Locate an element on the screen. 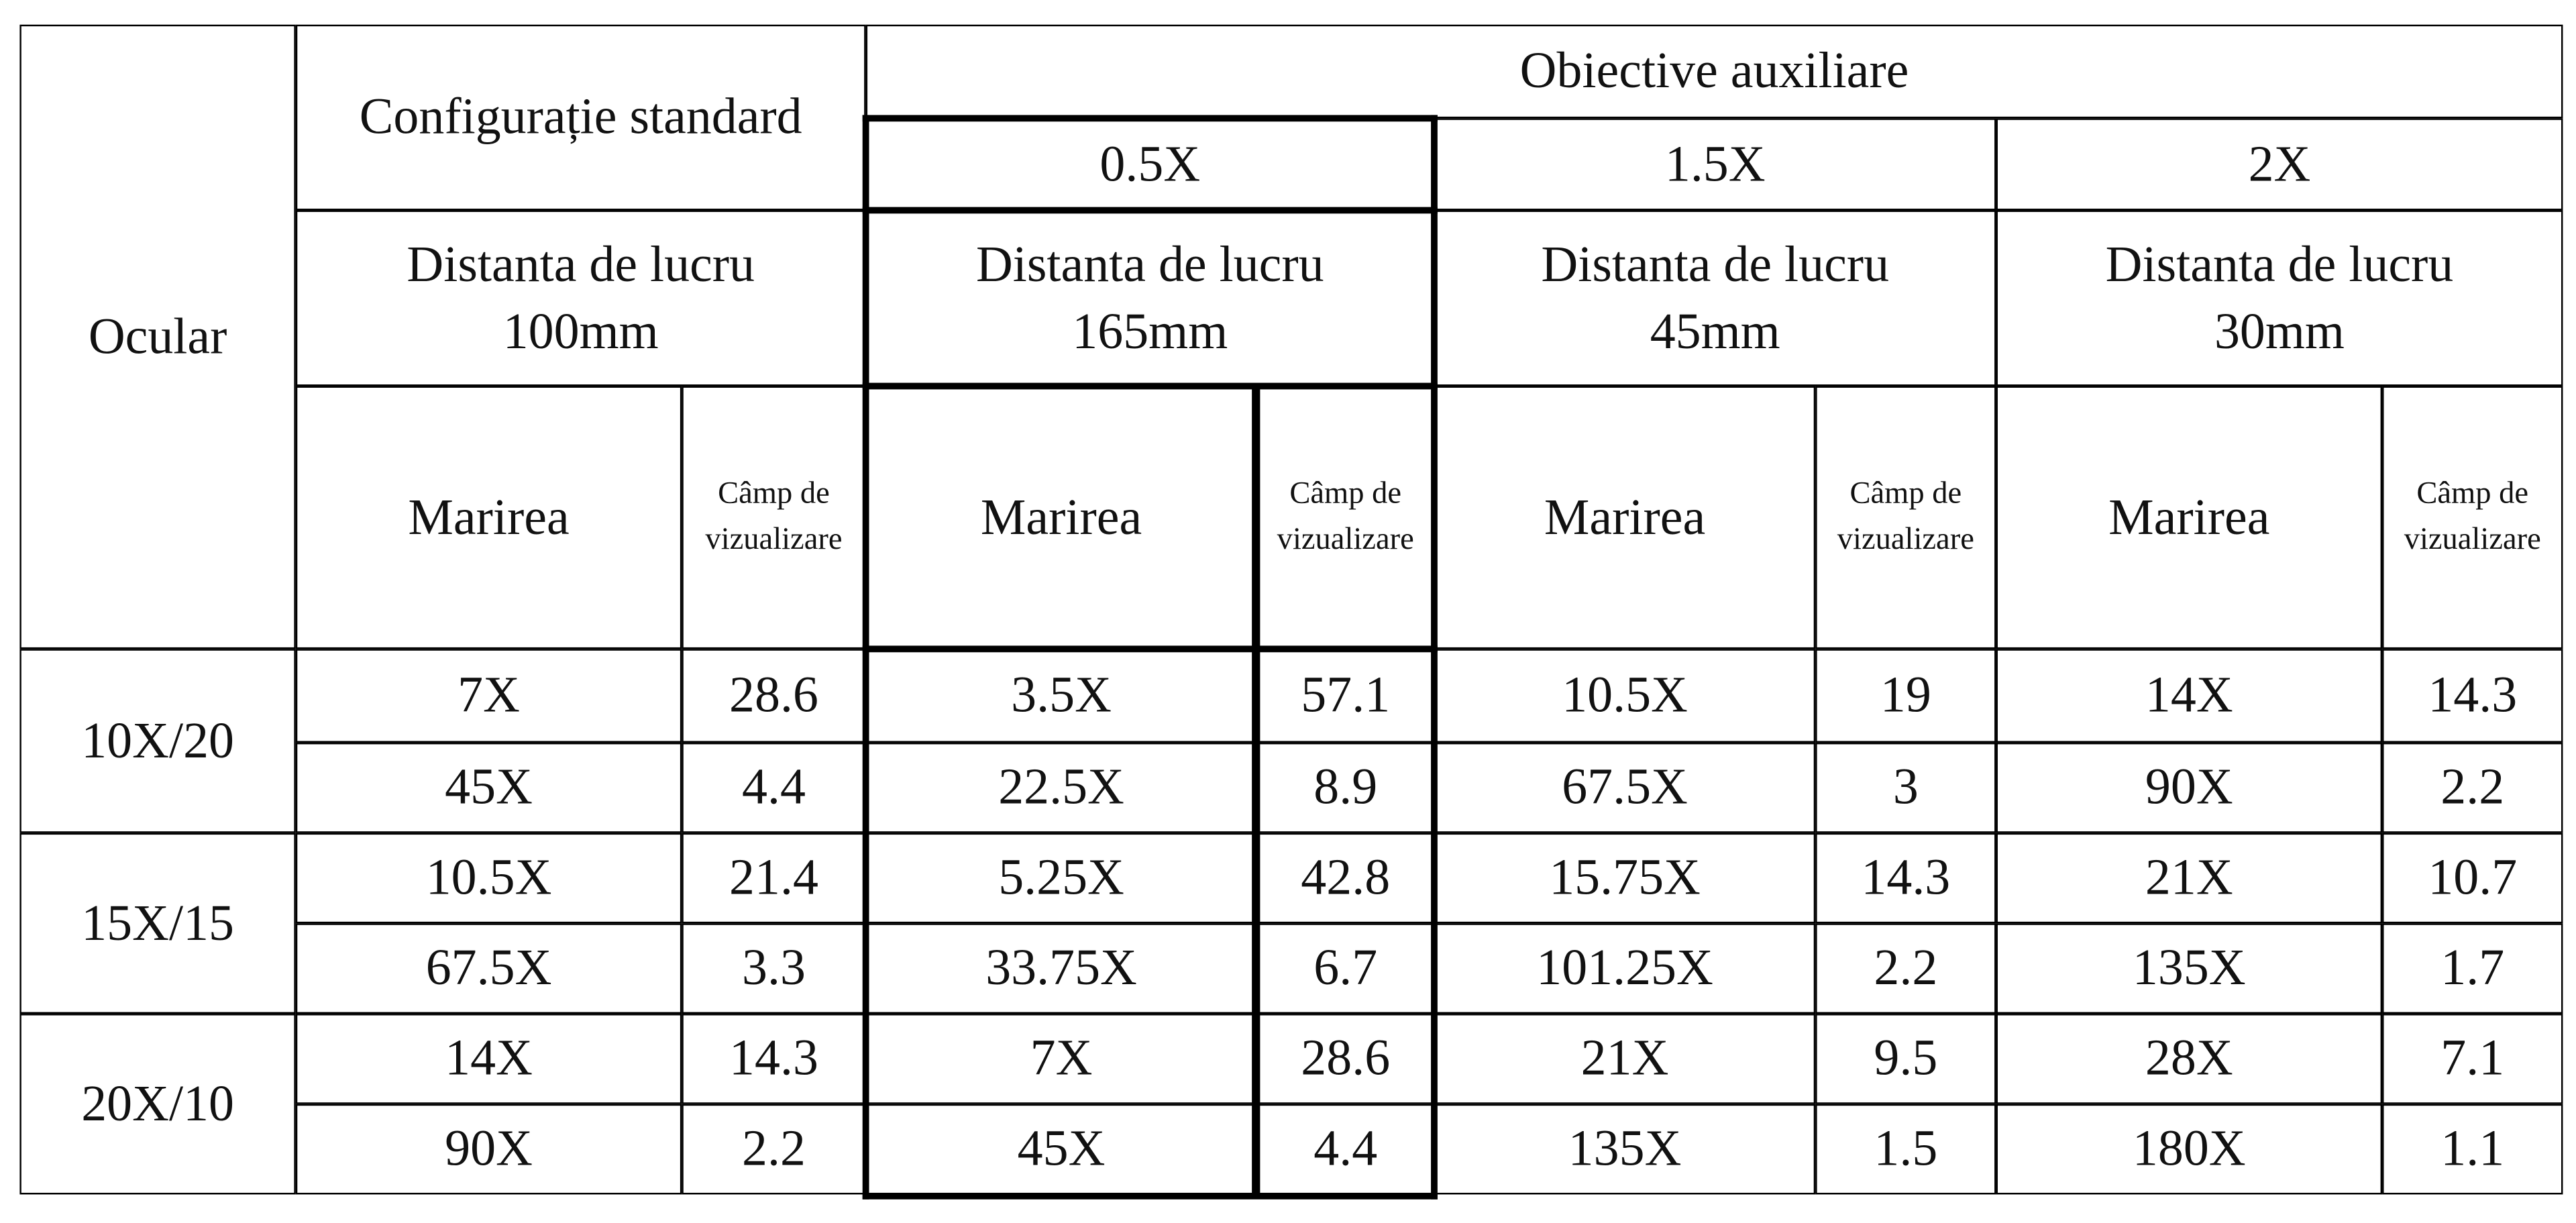 The height and width of the screenshot is (1223, 2576). ocular-header: Ocular is located at coordinates (157, 336).